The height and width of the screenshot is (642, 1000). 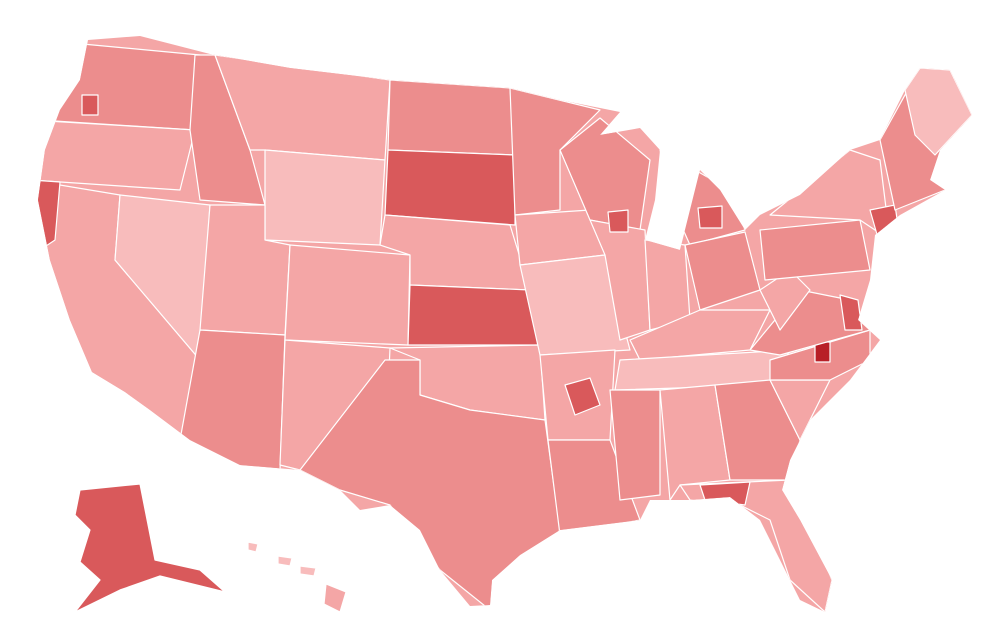 I want to click on alaska, so click(x=150, y=548).